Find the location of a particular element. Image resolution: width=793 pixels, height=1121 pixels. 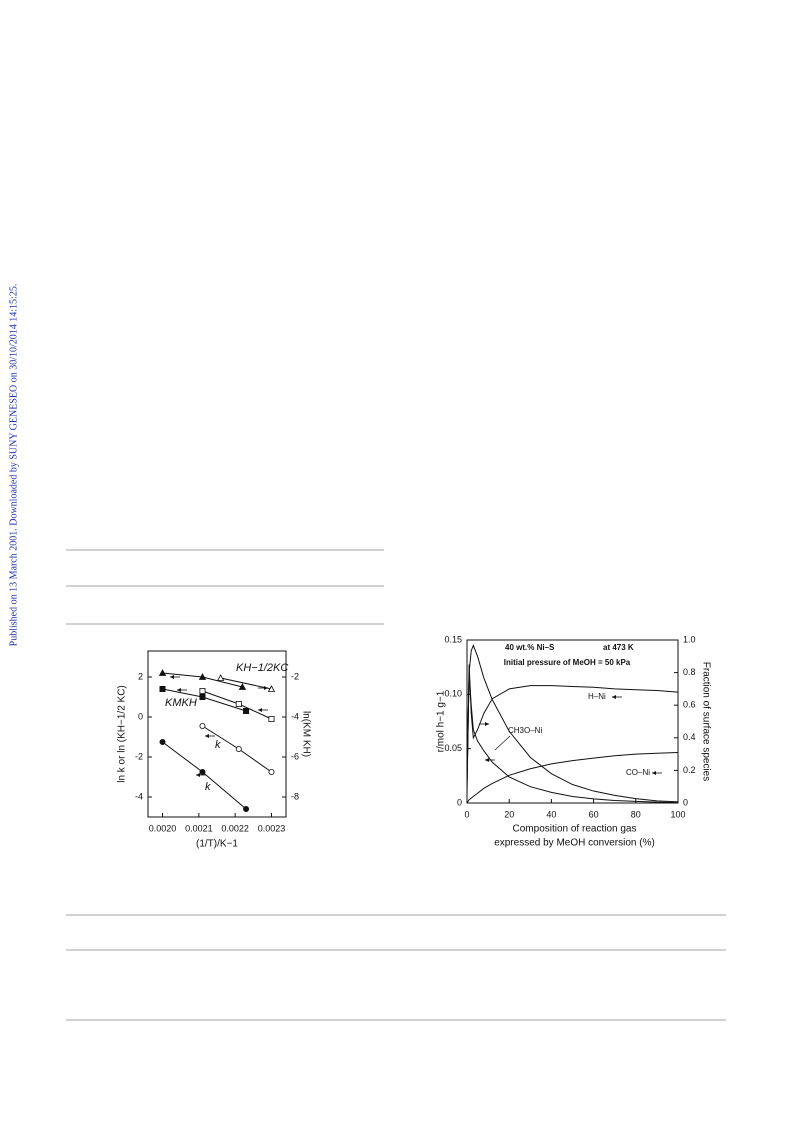

y-axis-label: ln k or ln (KH−1/2 KC) is located at coordinates (122, 734).